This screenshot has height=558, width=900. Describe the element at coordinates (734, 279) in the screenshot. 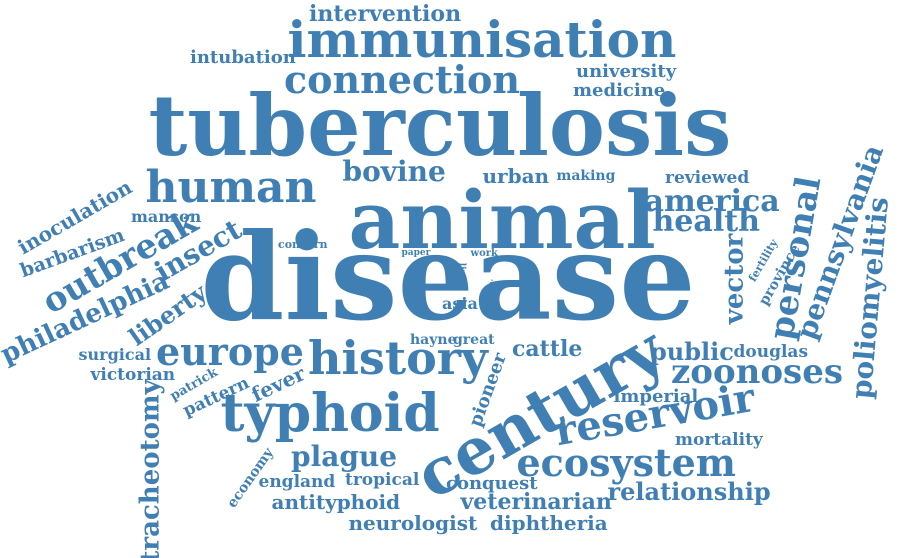

I see `word-vector: vector` at that location.